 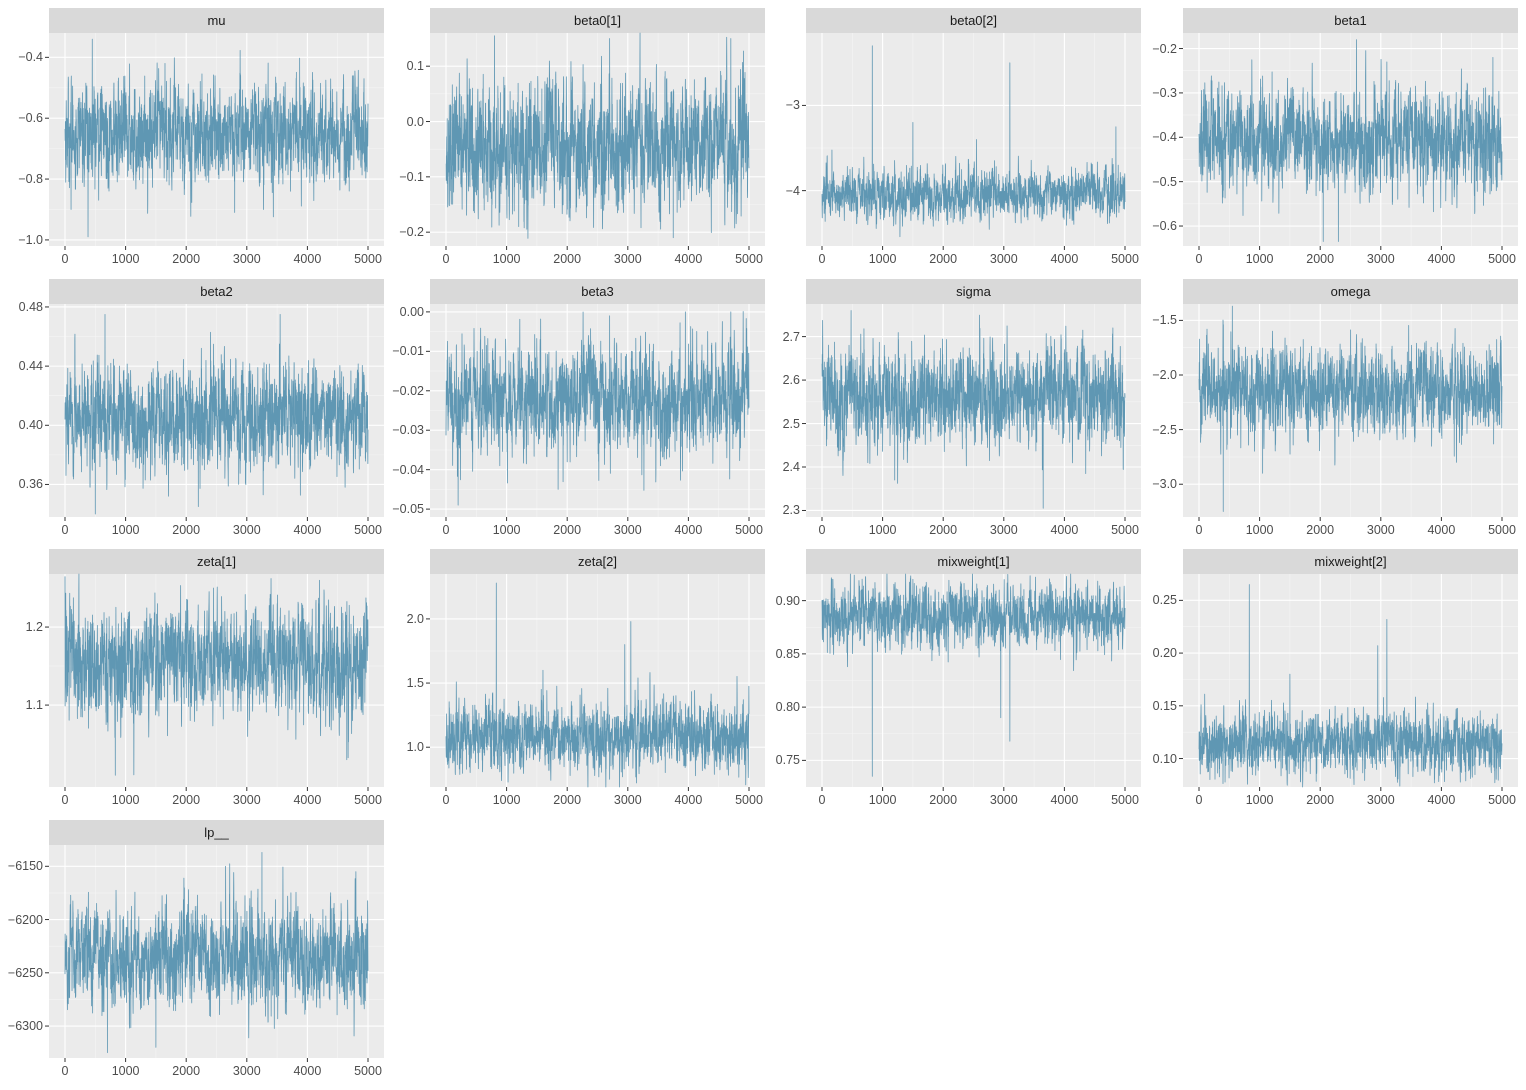 I want to click on y-tick-label: 0.75, so click(x=787, y=760).